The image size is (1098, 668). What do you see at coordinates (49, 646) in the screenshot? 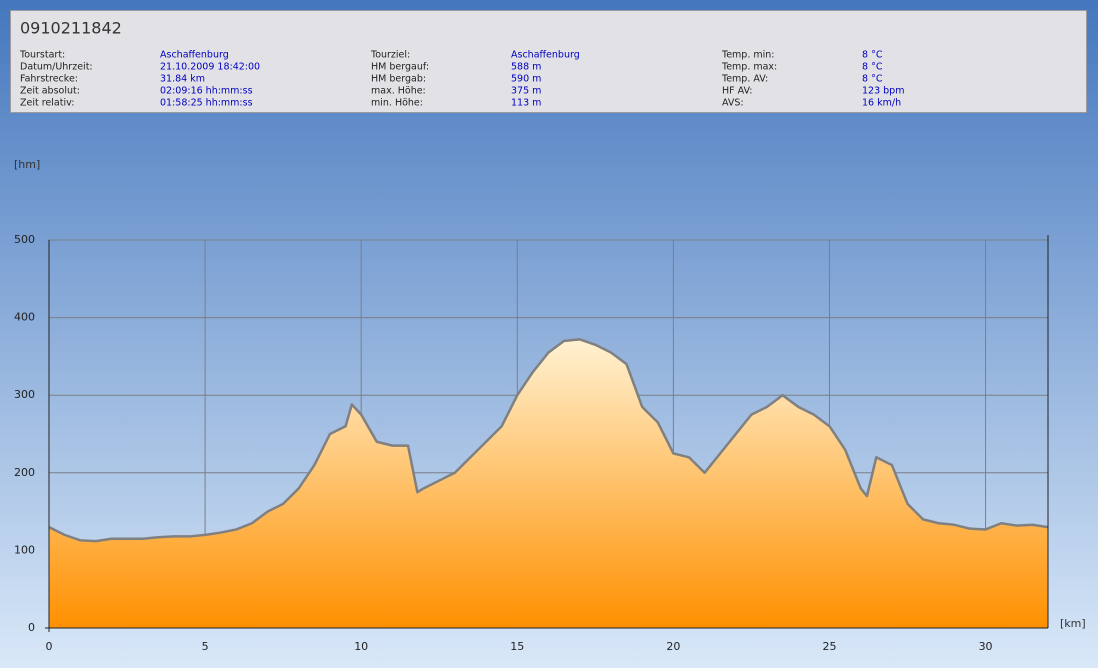
I see `x-tick-label: 0` at bounding box center [49, 646].